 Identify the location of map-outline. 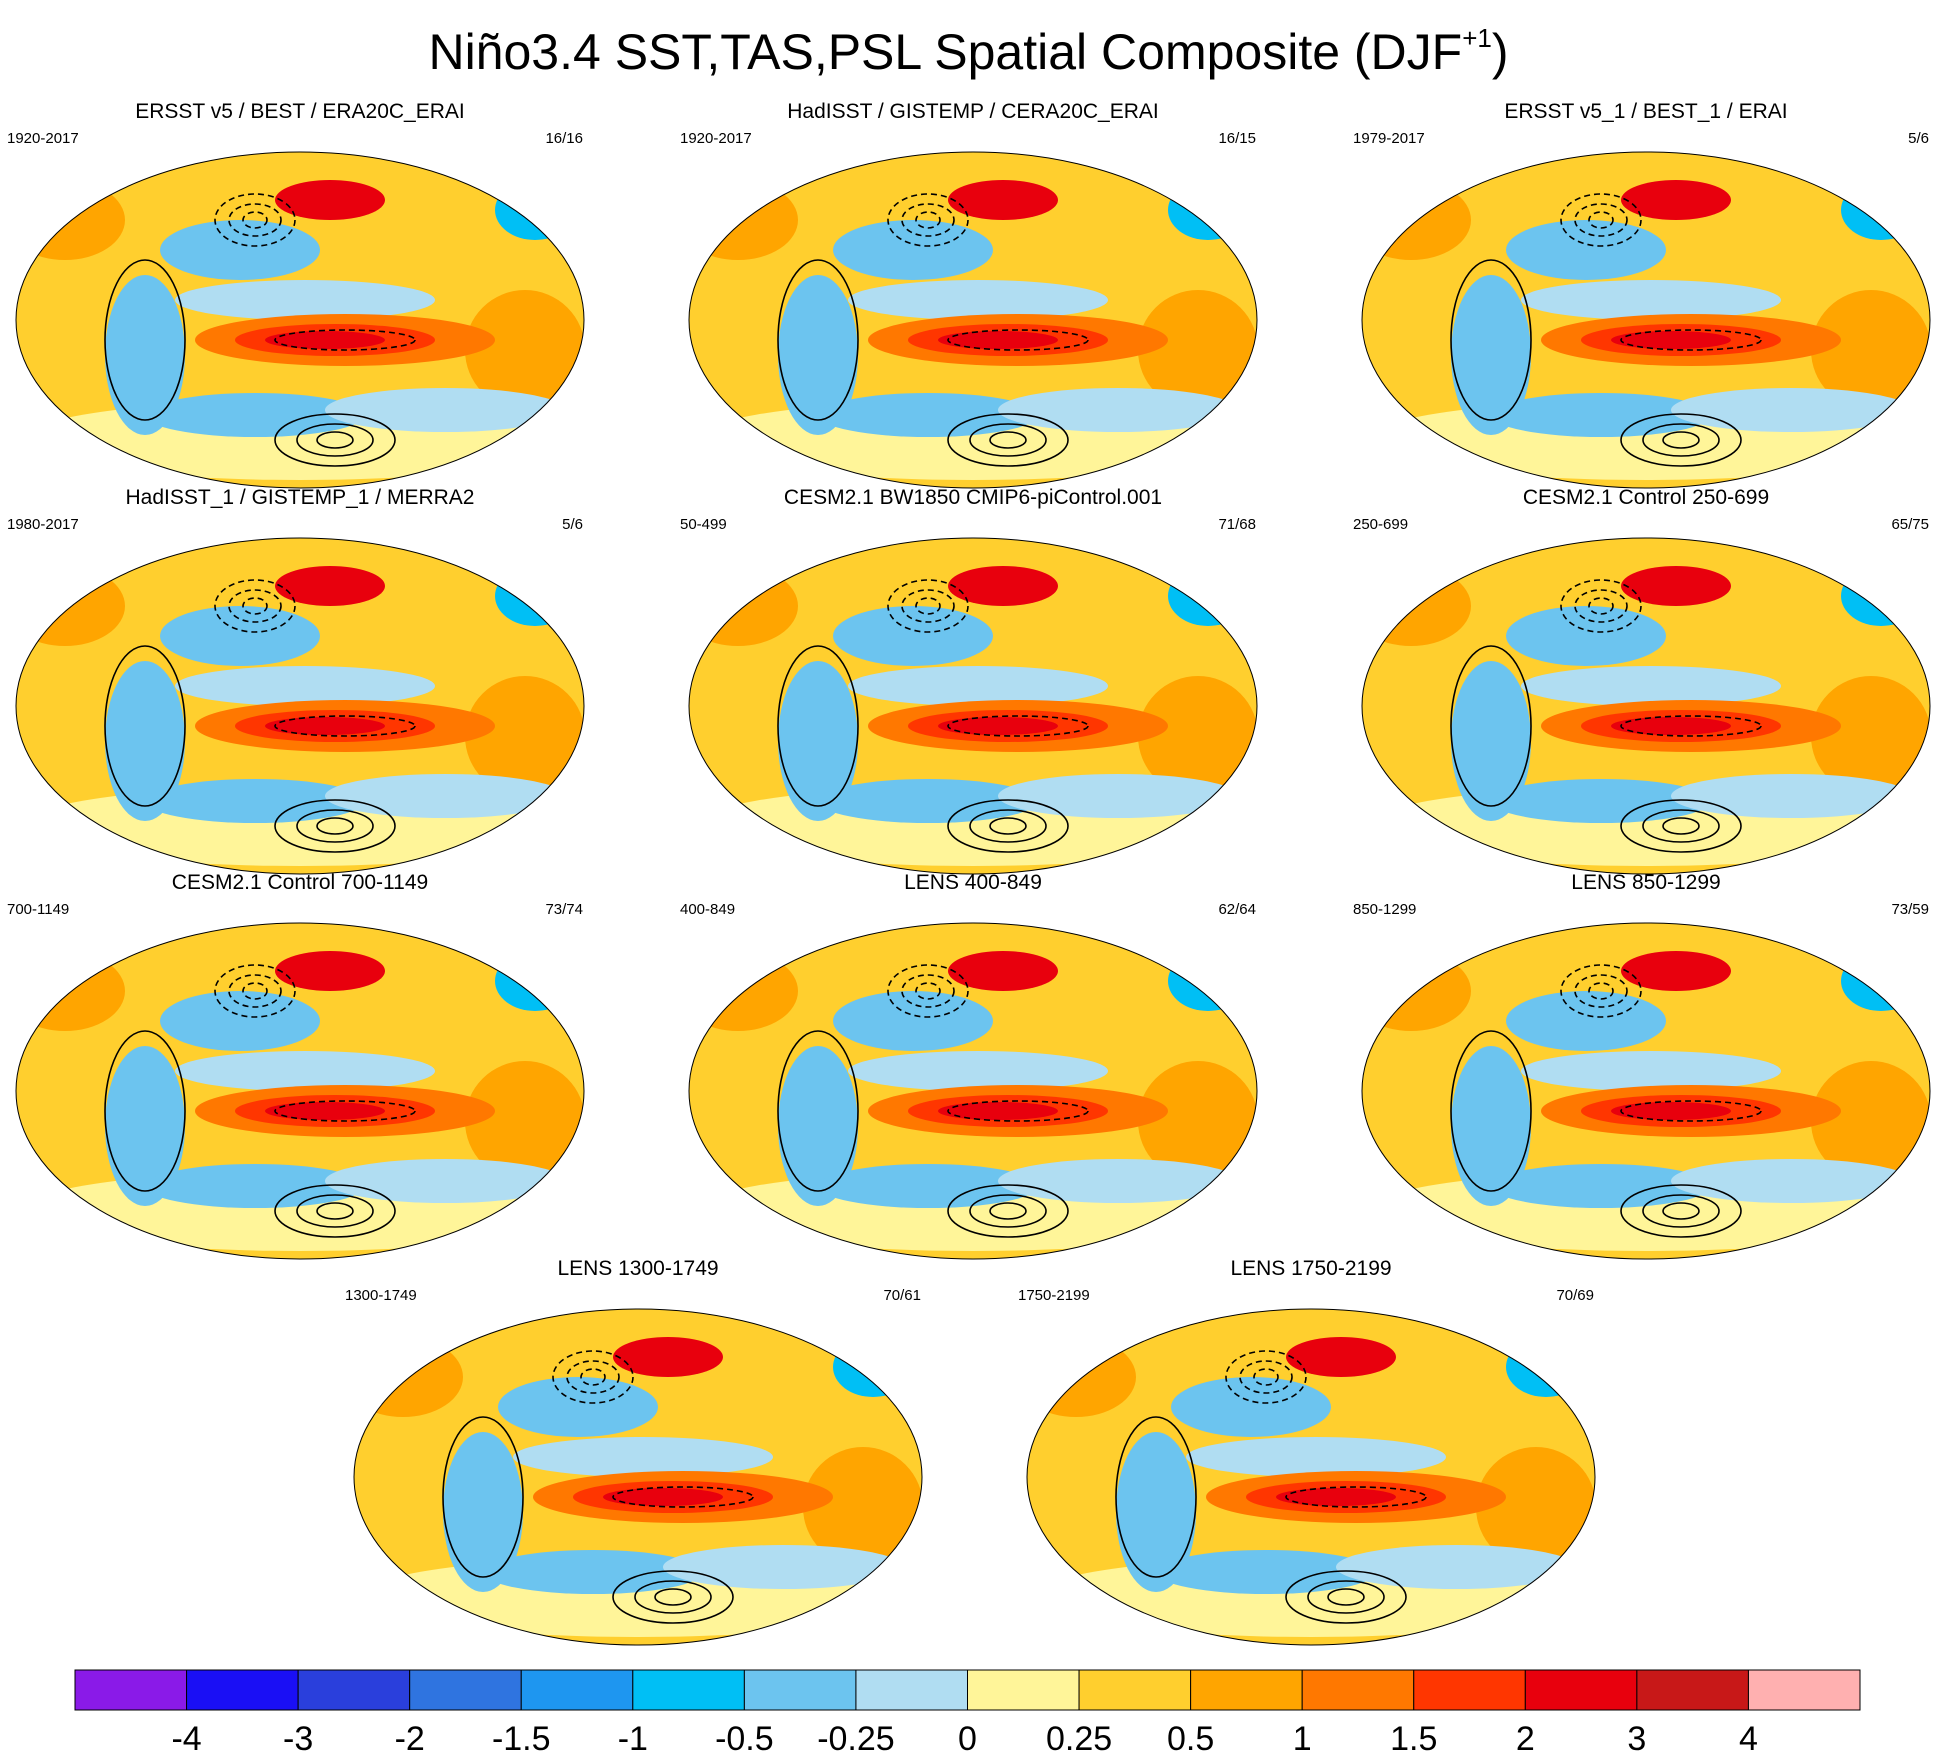
(1311, 1477).